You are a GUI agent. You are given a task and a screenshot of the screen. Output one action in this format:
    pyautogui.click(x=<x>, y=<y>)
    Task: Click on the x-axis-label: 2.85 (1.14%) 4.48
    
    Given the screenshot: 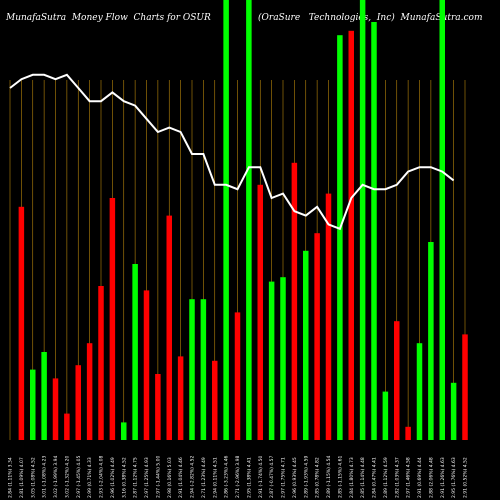 What is the action you would take?
    pyautogui.click(x=363, y=477)
    